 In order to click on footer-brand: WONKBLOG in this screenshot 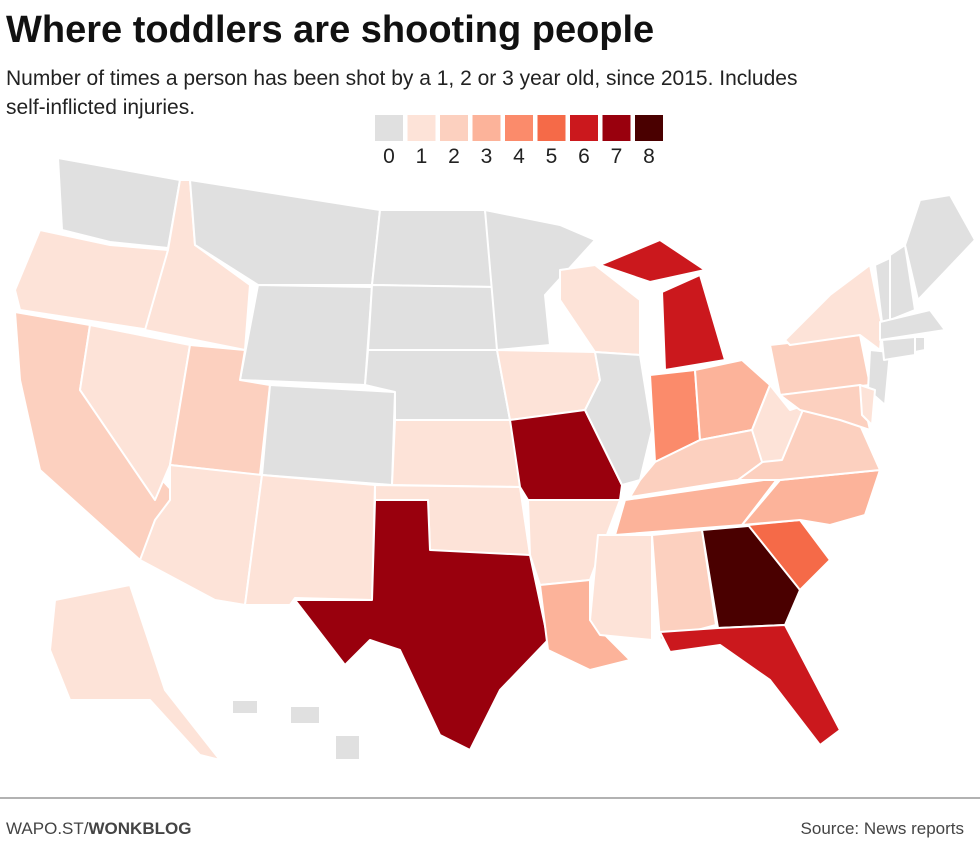, I will do `click(140, 828)`.